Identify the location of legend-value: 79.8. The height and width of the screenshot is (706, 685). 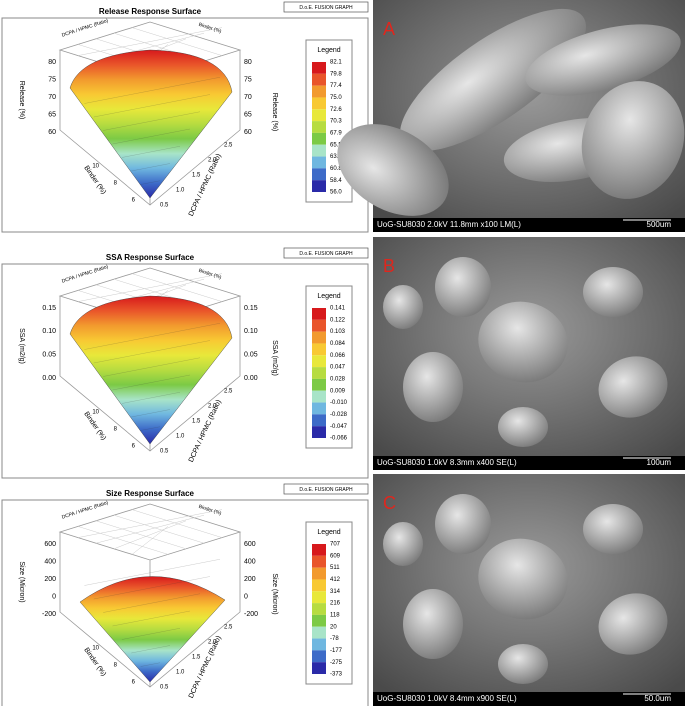
(336, 74).